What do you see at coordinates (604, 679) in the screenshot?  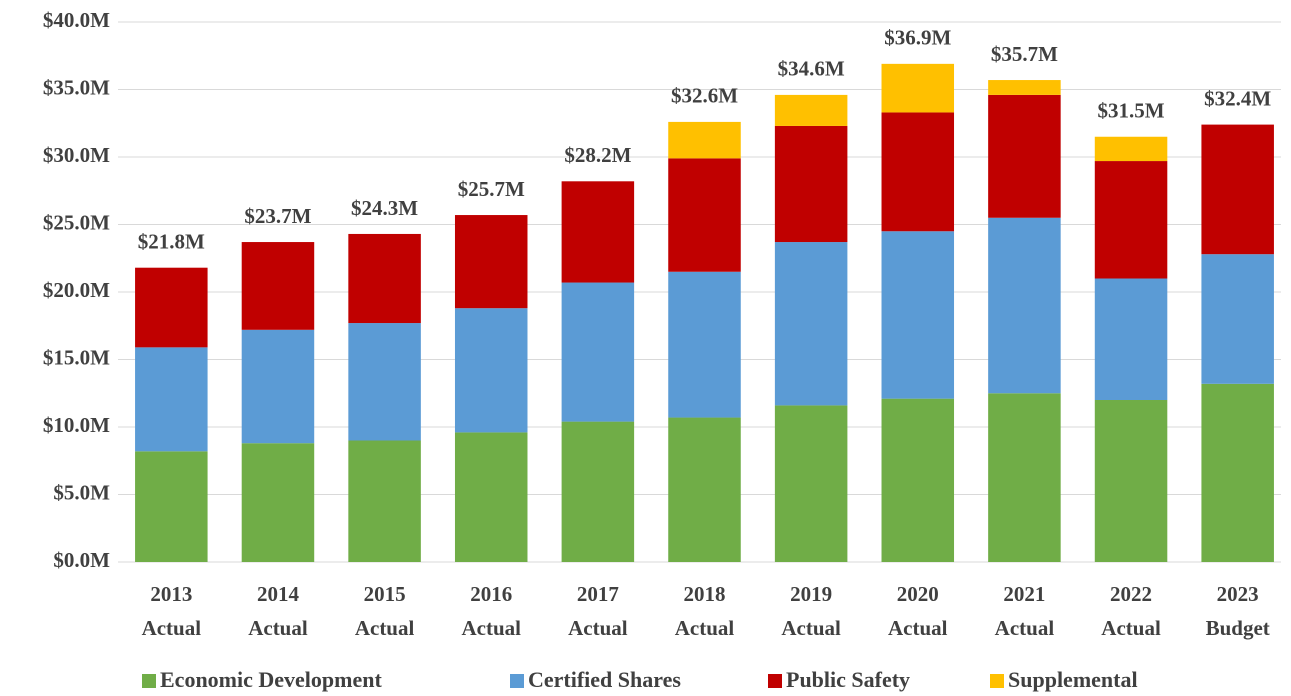 I see `legend-label: Certified Shares` at bounding box center [604, 679].